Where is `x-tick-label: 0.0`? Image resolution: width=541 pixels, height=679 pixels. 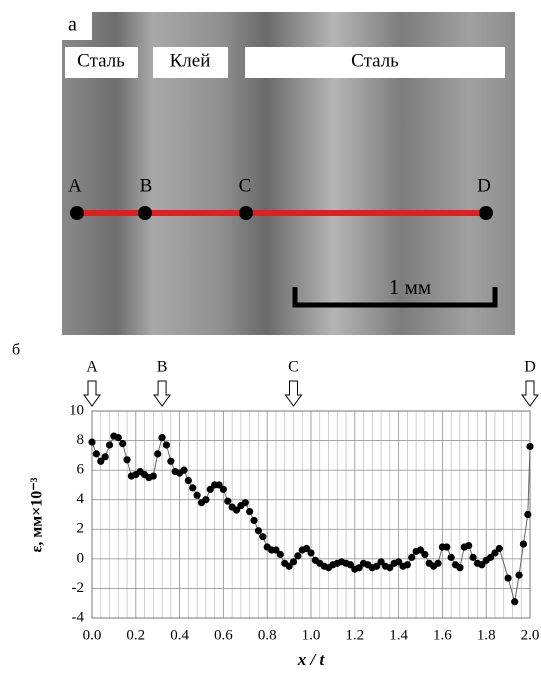
x-tick-label: 0.0 is located at coordinates (92, 635).